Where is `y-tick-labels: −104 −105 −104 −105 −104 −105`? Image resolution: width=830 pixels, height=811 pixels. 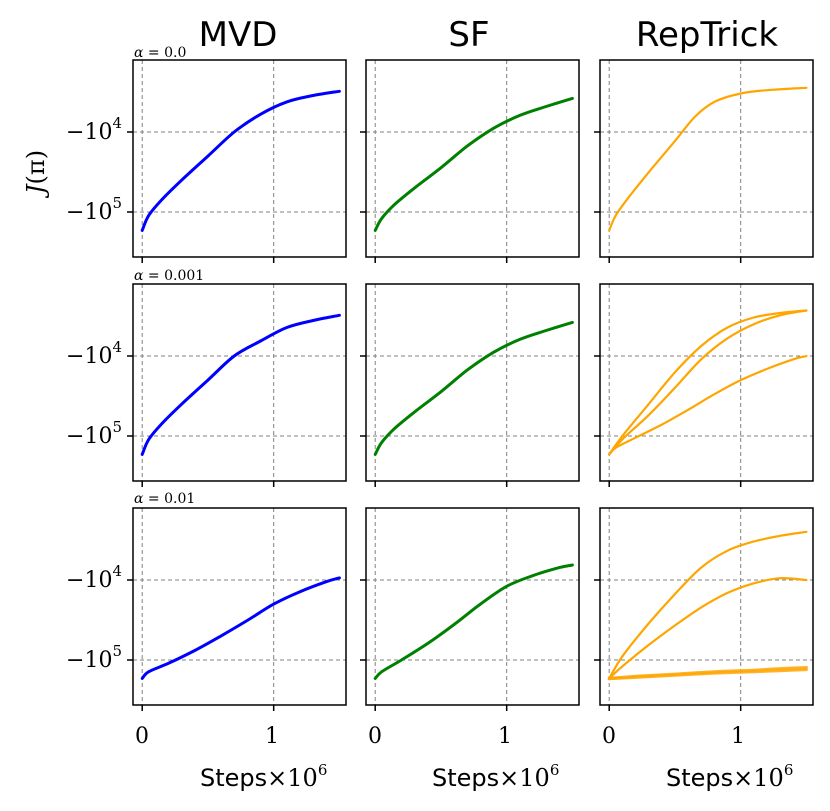
y-tick-labels: −104 −105 −104 −105 −104 −105 is located at coordinates (94, 393).